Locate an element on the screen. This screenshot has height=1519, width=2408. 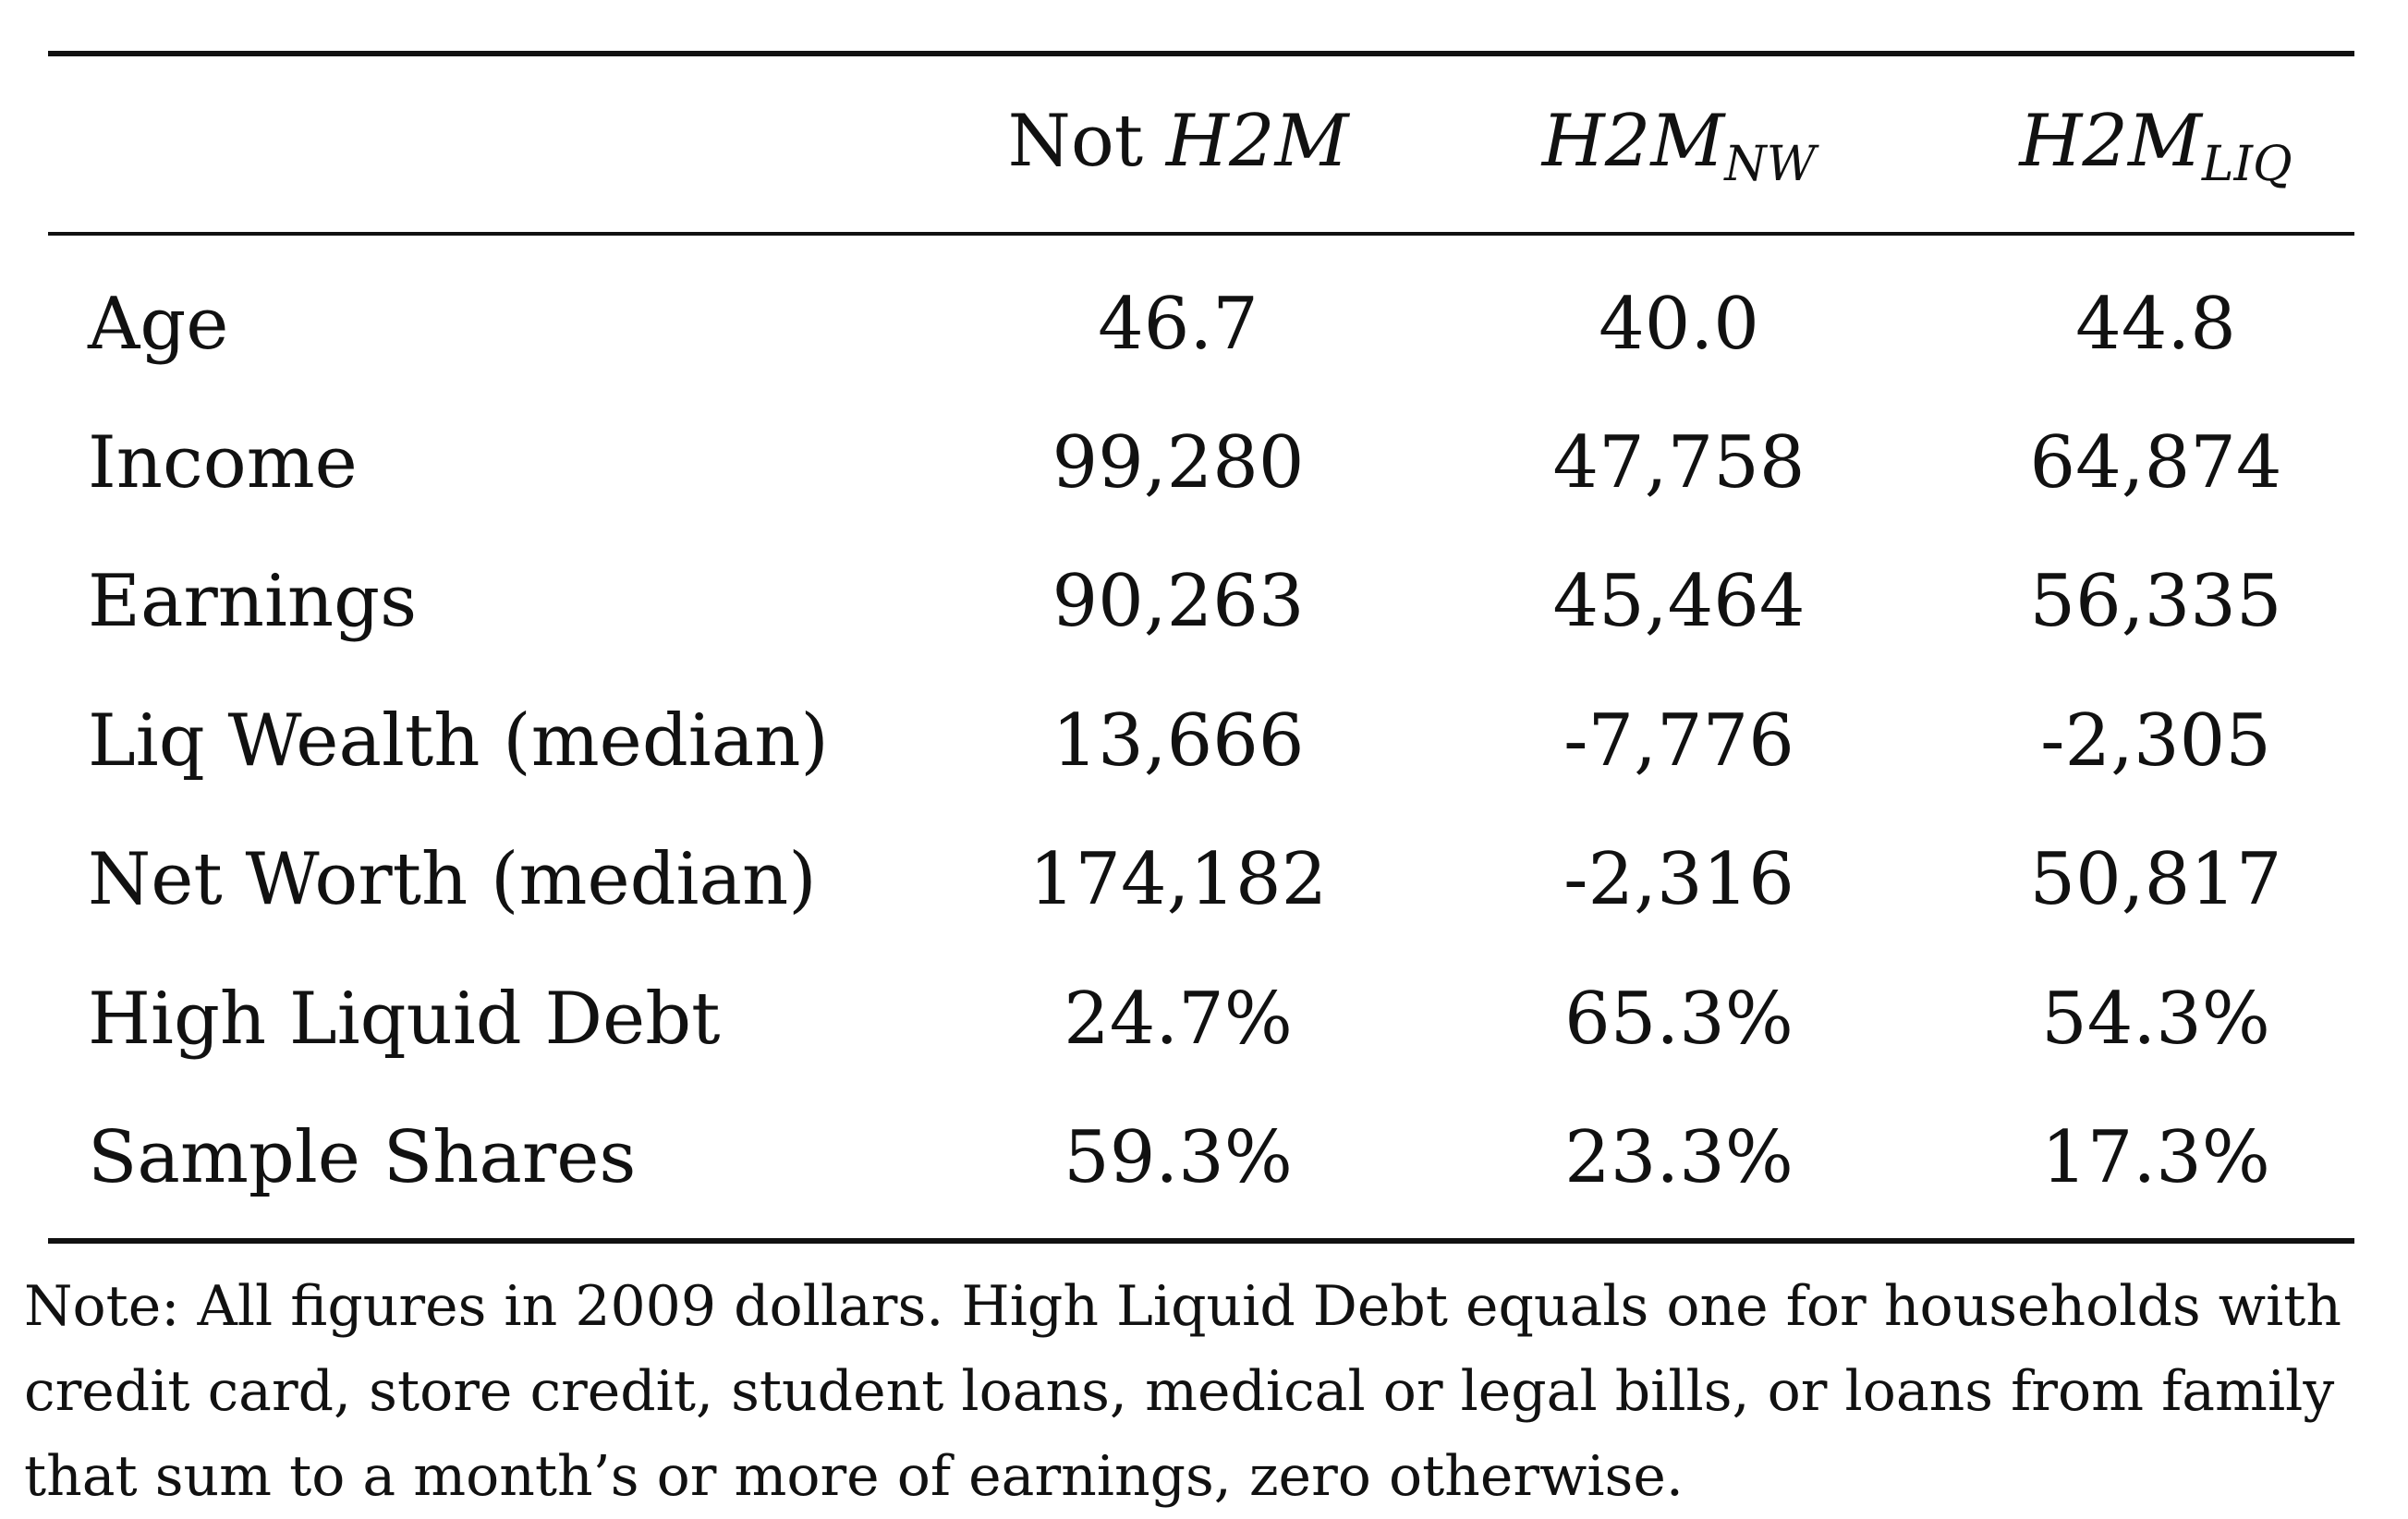
top-rule is located at coordinates (1201, 53).